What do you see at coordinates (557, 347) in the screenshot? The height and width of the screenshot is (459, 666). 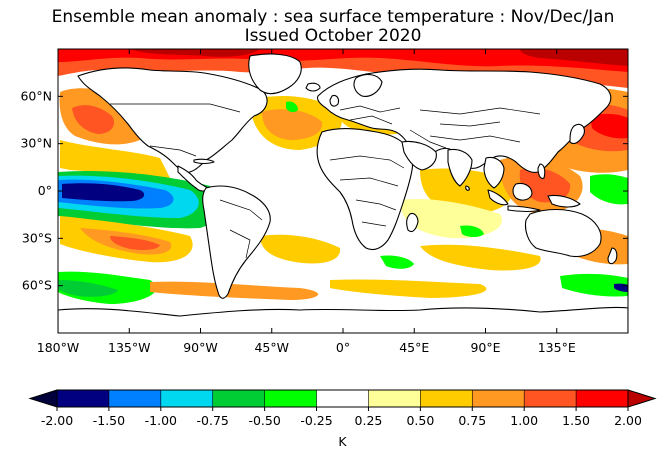 I see `lon-tick-label: 135°E` at bounding box center [557, 347].